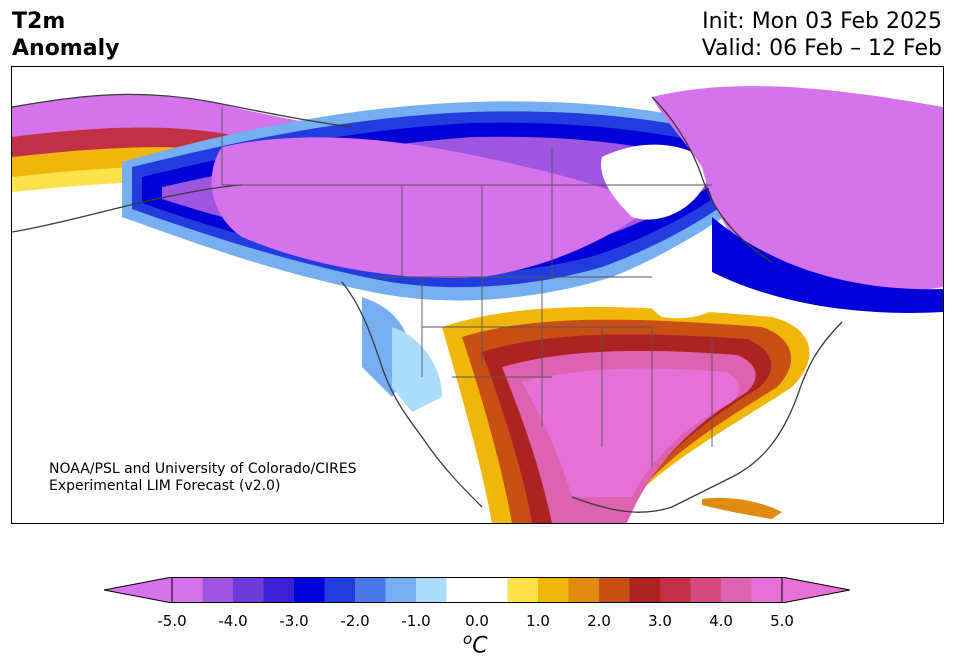  Describe the element at coordinates (599, 621) in the screenshot. I see `colorbar-tick-label: 2.0` at that location.